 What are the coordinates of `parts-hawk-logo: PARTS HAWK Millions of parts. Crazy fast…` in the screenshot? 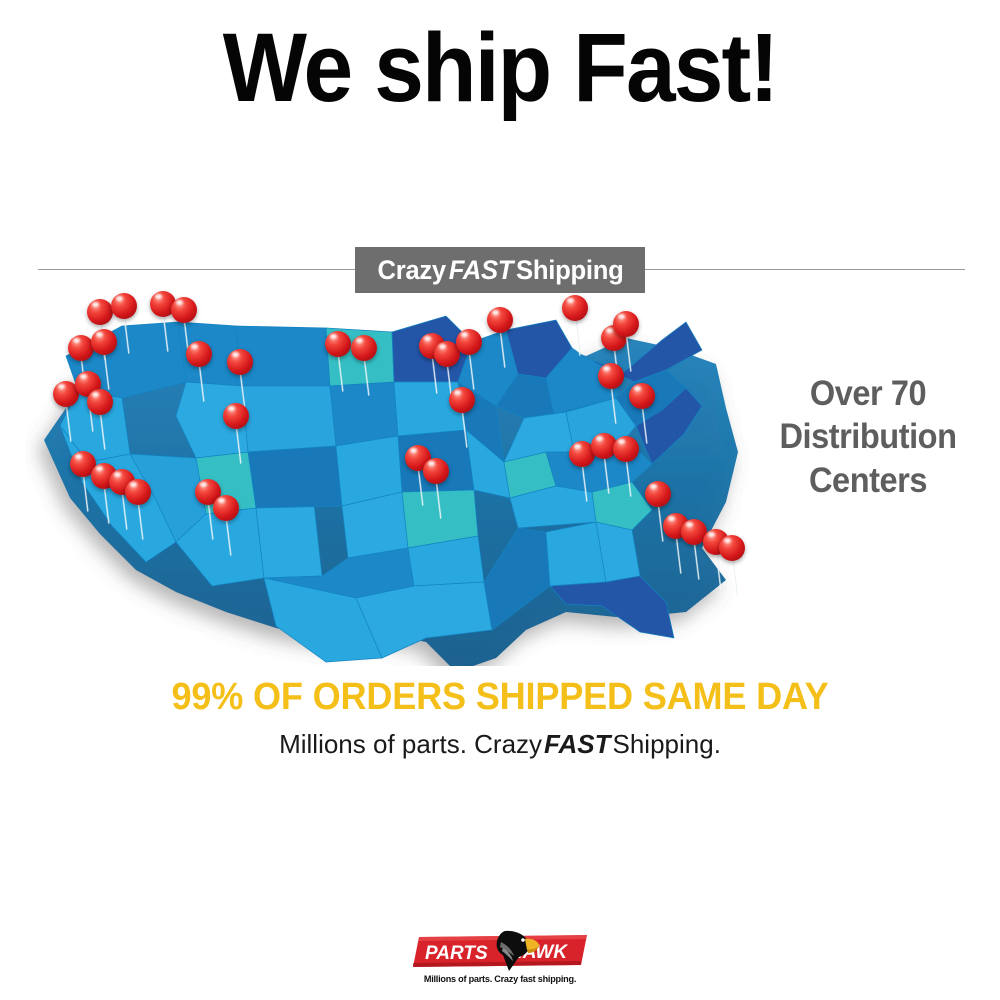 It's located at (500, 956).